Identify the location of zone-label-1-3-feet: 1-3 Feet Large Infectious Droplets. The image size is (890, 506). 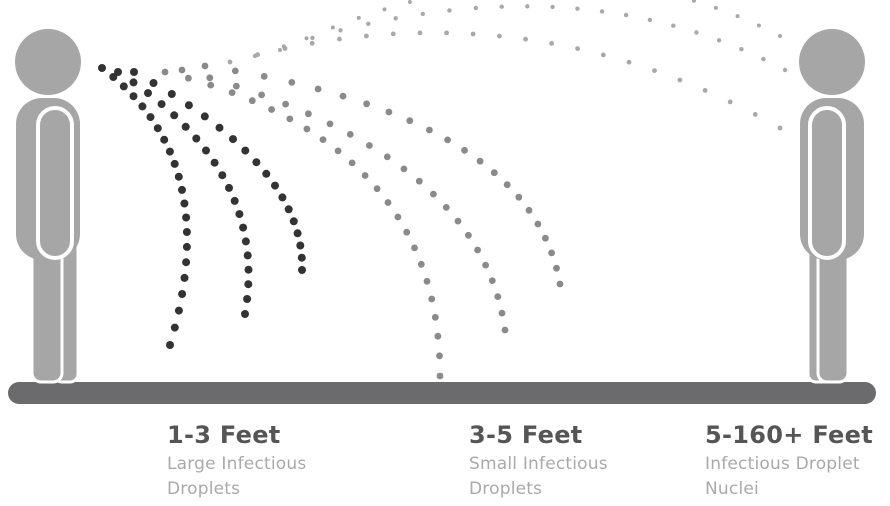
(236, 461).